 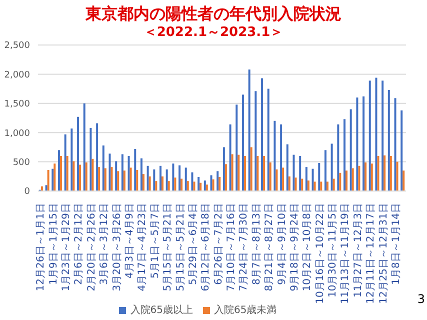 What do you see at coordinates (17, 133) in the screenshot?
I see `y-tick-label: 1,000` at bounding box center [17, 133].